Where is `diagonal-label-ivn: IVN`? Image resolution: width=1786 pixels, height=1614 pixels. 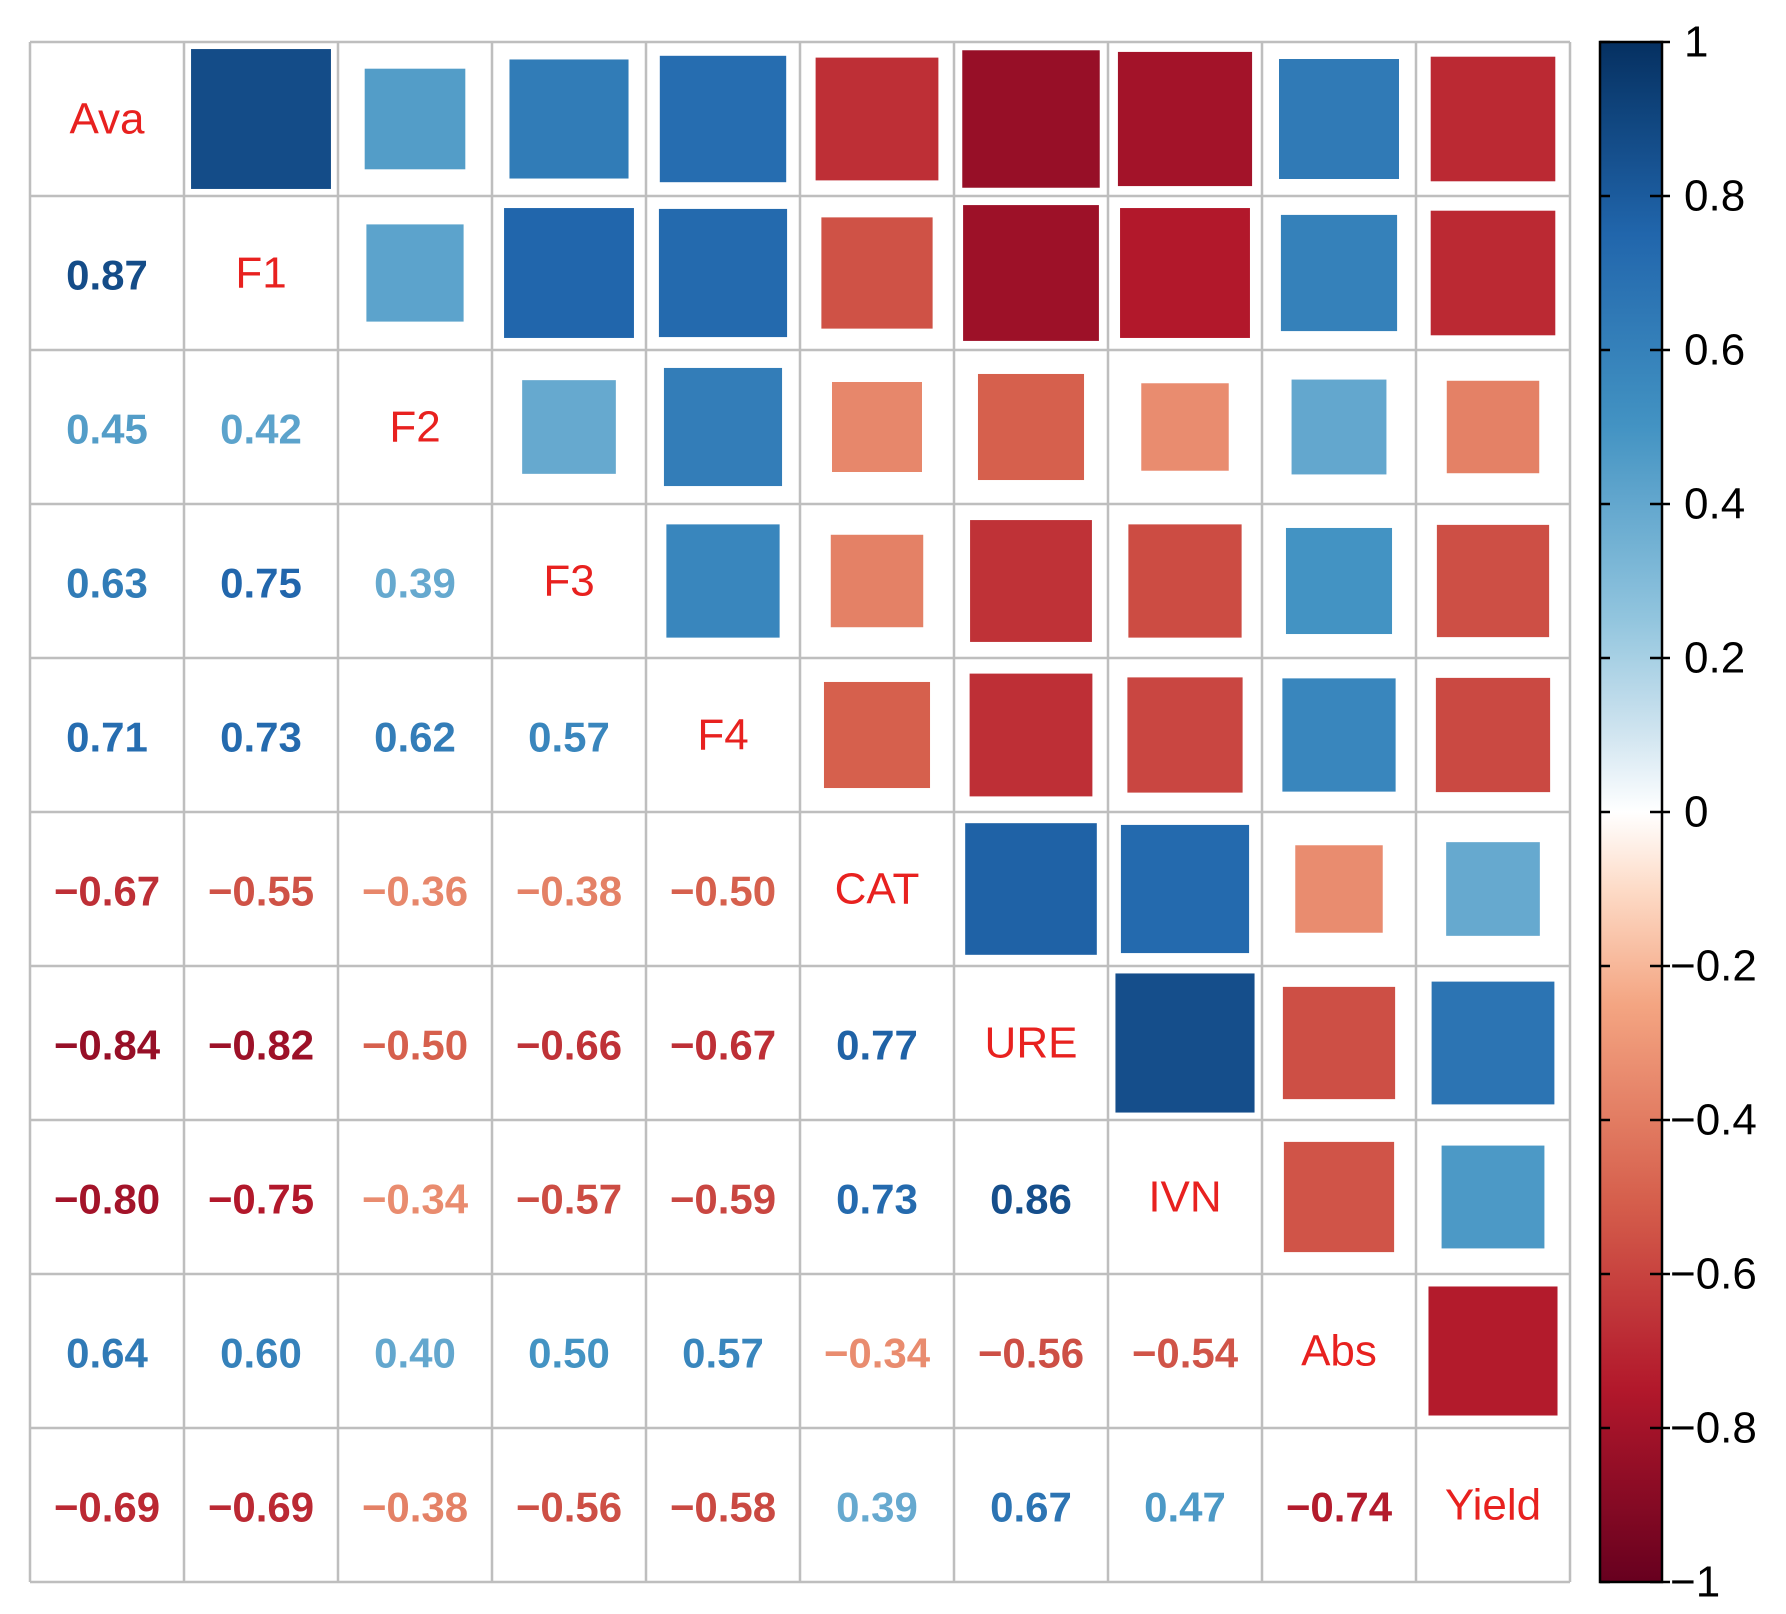 diagonal-label-ivn: IVN is located at coordinates (1184, 1197).